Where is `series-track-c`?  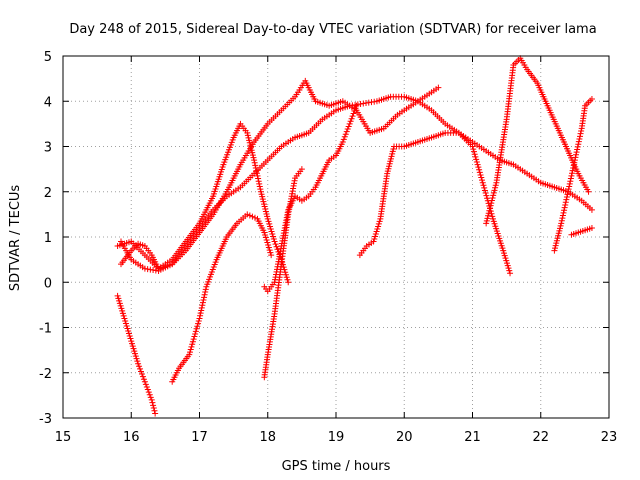 series-track-c is located at coordinates (205, 203).